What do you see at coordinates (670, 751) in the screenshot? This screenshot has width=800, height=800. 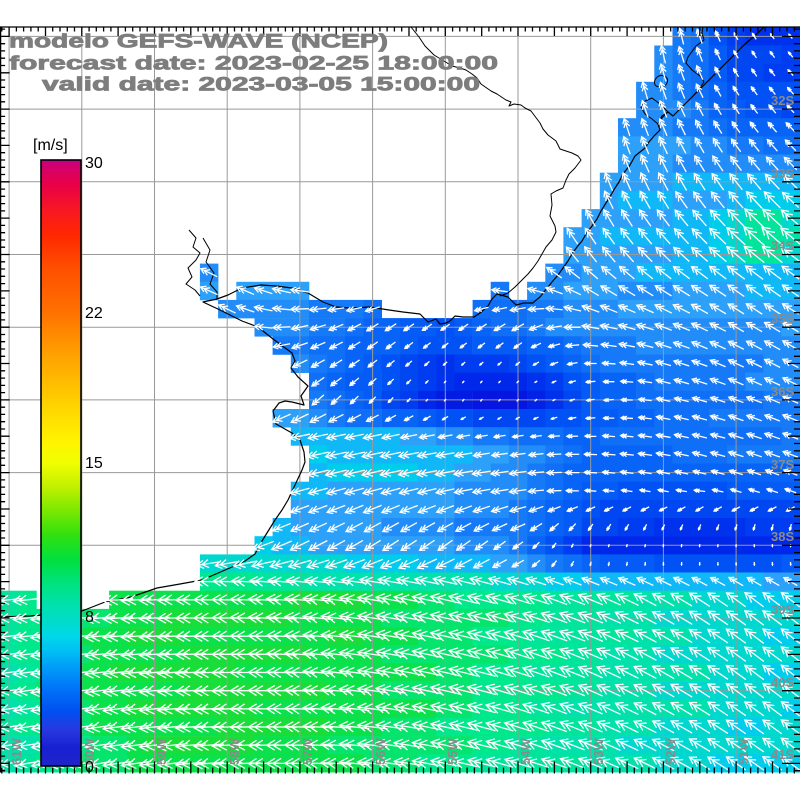 I see `svg-text: 52W` at bounding box center [670, 751].